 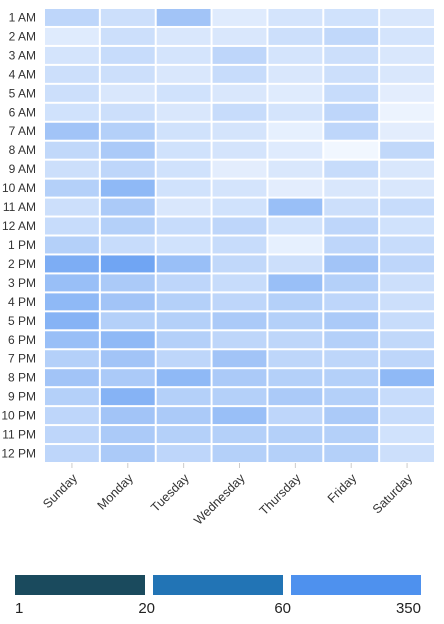 What do you see at coordinates (407, 17) in the screenshot?
I see `heatmap-cell-saturday-1-am` at bounding box center [407, 17].